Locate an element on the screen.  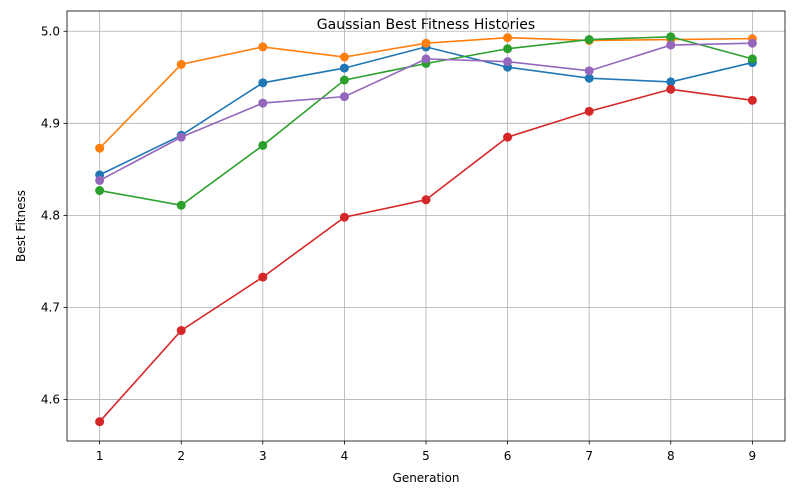
x-axis-label: Generation is located at coordinates (426, 478).